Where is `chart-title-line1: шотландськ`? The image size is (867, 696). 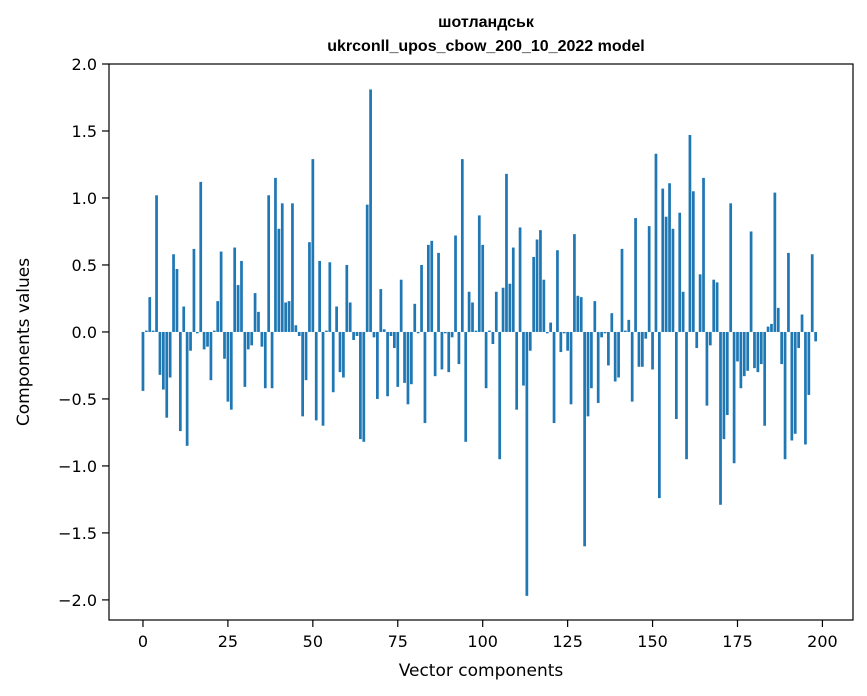
chart-title-line1: шотландськ is located at coordinates (486, 22).